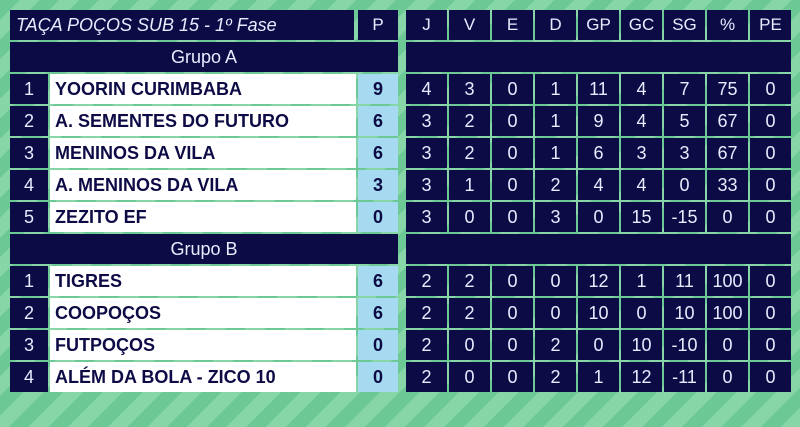 This screenshot has width=800, height=427. What do you see at coordinates (555, 25) in the screenshot?
I see `header-d: D` at bounding box center [555, 25].